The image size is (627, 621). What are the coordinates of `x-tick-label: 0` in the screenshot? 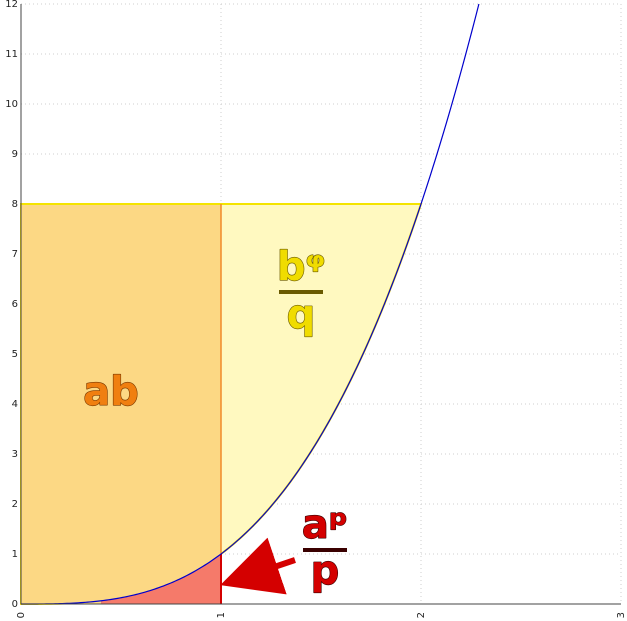 It's located at (21, 615).